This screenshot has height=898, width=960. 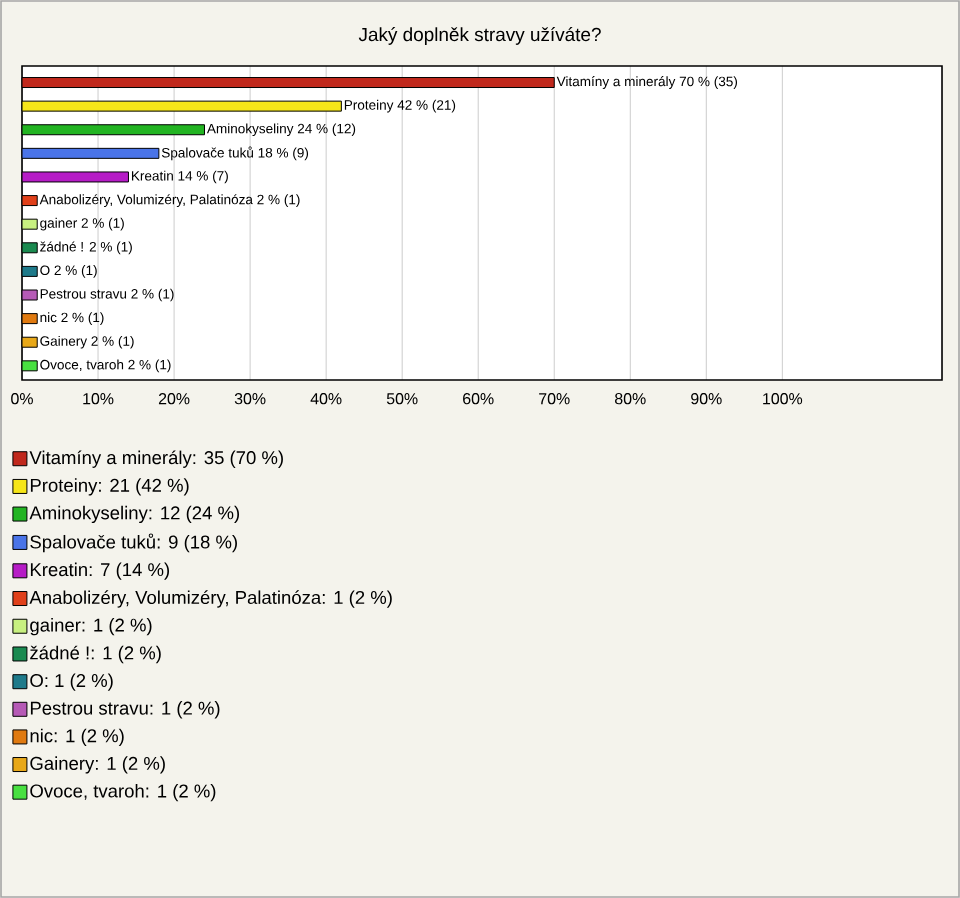 What do you see at coordinates (134, 514) in the screenshot?
I see `legend-label: Aminokyseliny: 12 (24 %)` at bounding box center [134, 514].